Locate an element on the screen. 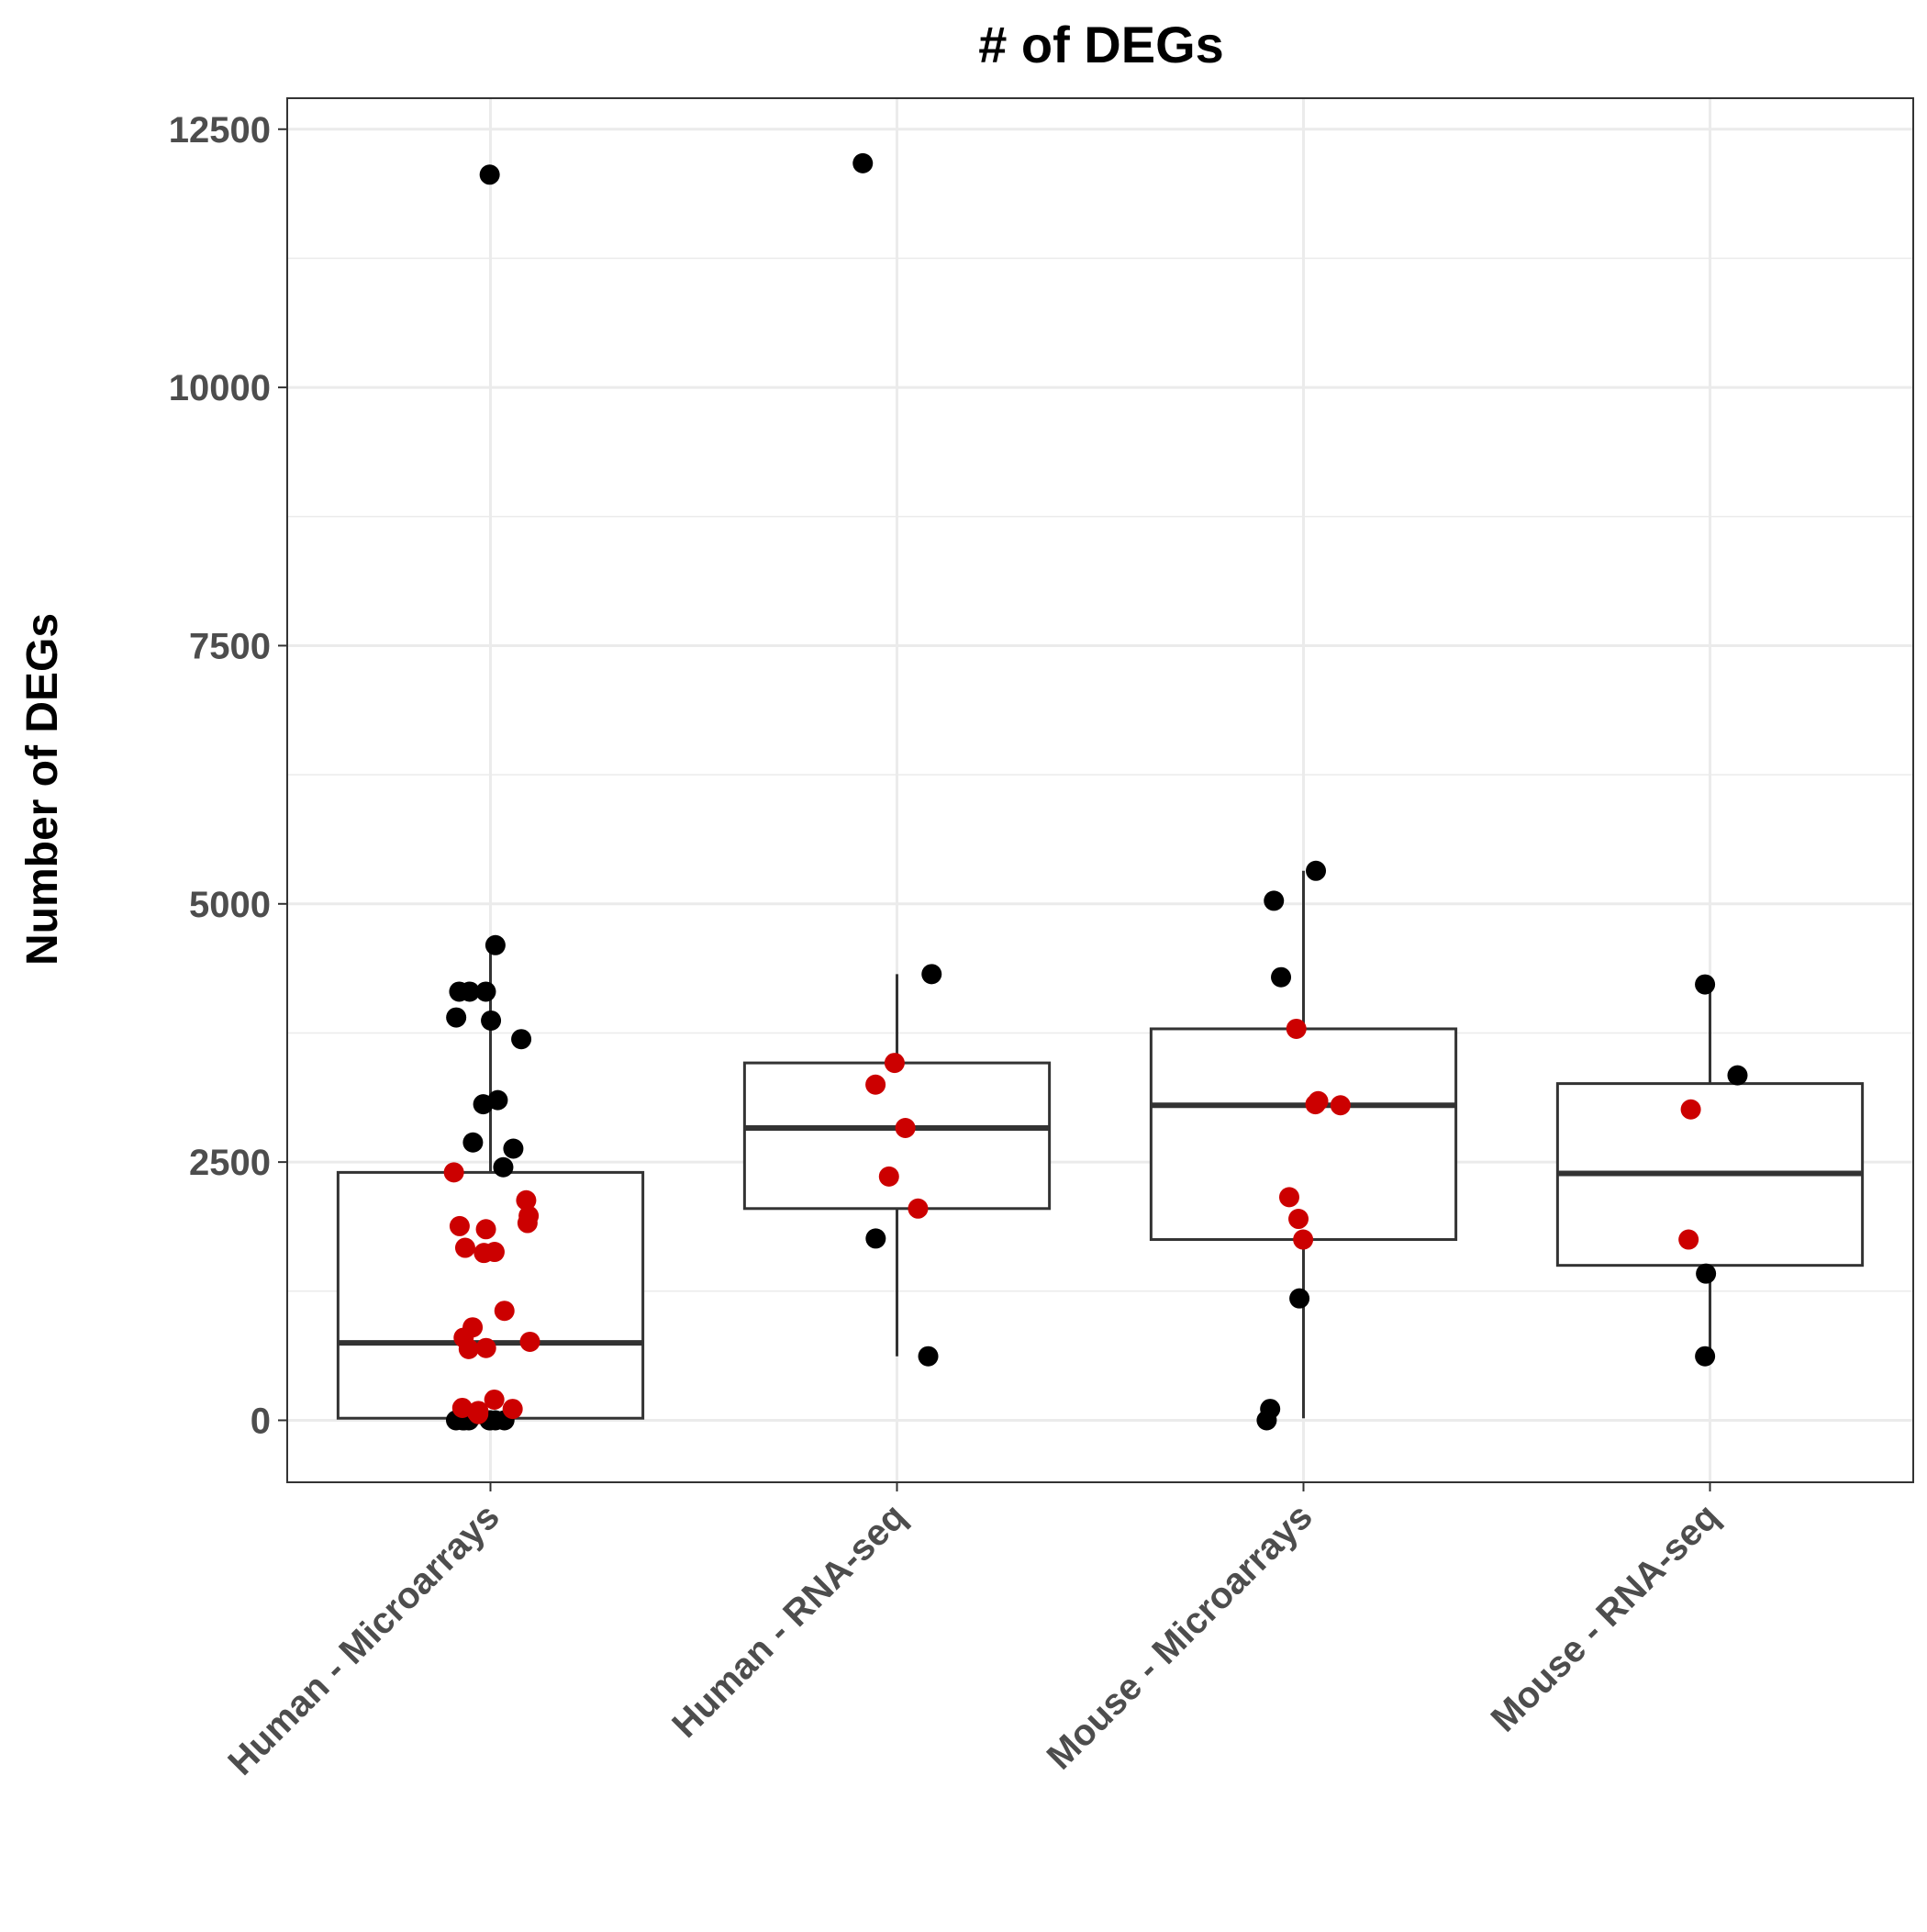 This screenshot has width=1927, height=1932. y-tick-label: 7500 is located at coordinates (230, 646).